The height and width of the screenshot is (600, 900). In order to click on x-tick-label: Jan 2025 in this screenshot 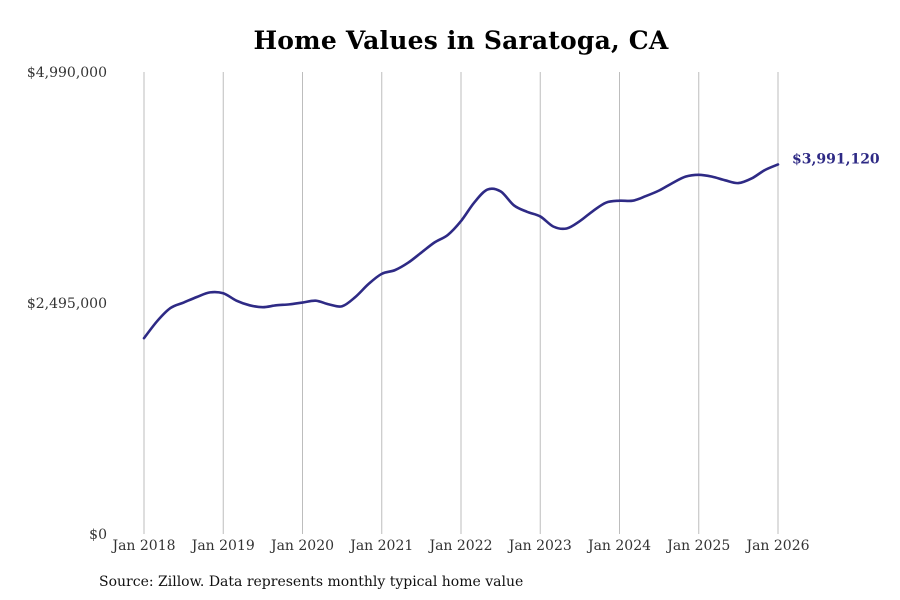, I will do `click(697, 546)`.